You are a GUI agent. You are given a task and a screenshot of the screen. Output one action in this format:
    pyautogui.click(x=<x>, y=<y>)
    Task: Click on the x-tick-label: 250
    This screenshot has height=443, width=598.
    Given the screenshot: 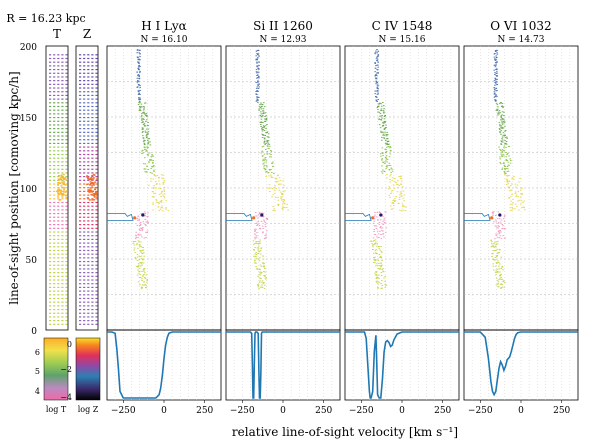 What is the action you would take?
    pyautogui.click(x=323, y=411)
    